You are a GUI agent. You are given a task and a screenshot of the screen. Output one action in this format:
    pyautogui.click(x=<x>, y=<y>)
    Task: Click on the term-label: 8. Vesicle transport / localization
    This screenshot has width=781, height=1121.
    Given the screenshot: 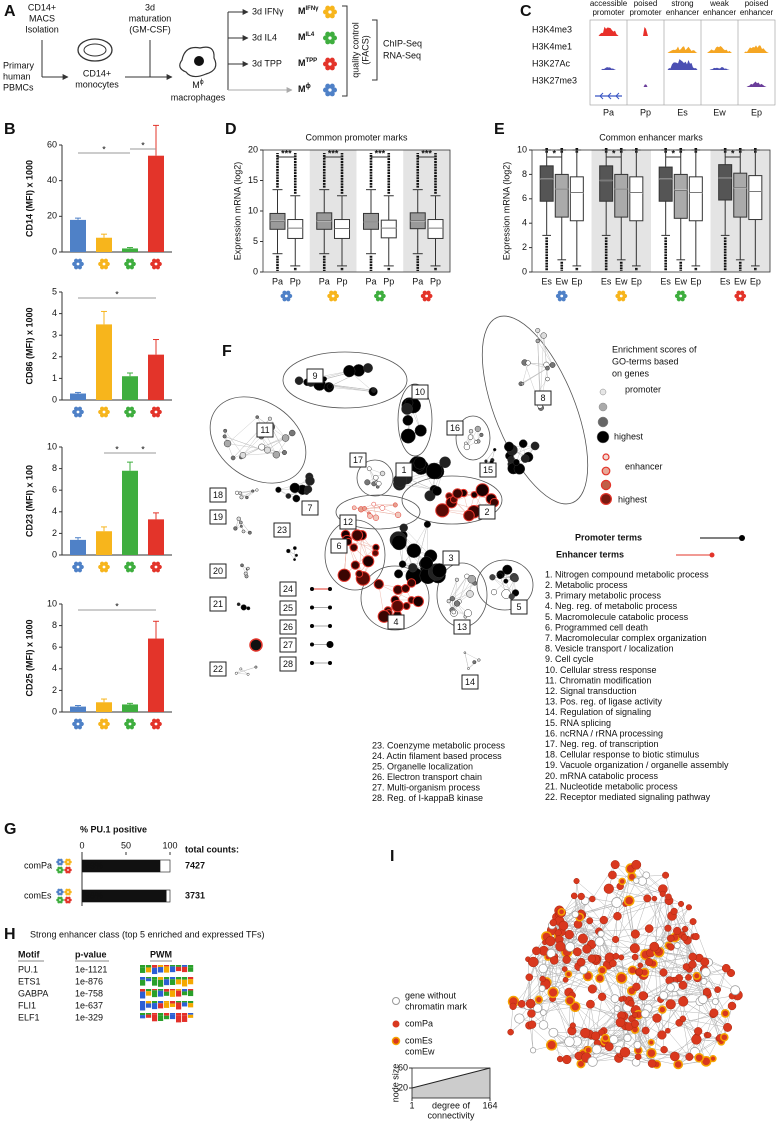 What is the action you would take?
    pyautogui.click(x=609, y=649)
    